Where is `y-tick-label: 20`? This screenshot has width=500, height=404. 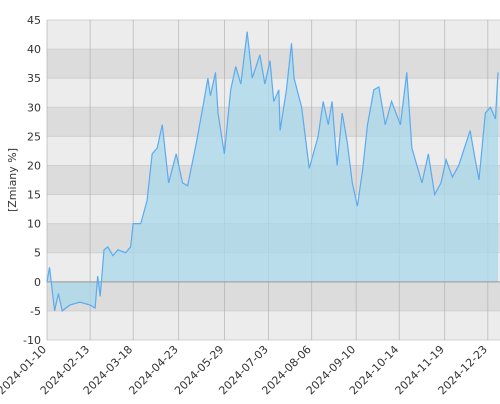
y-tick-label: 20 is located at coordinates (34, 165).